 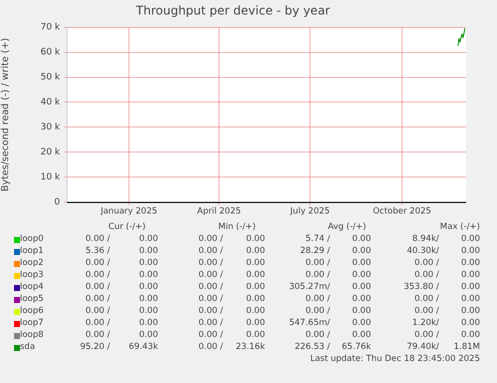 What do you see at coordinates (127, 227) in the screenshot?
I see `text: Cur (-/+)` at bounding box center [127, 227].